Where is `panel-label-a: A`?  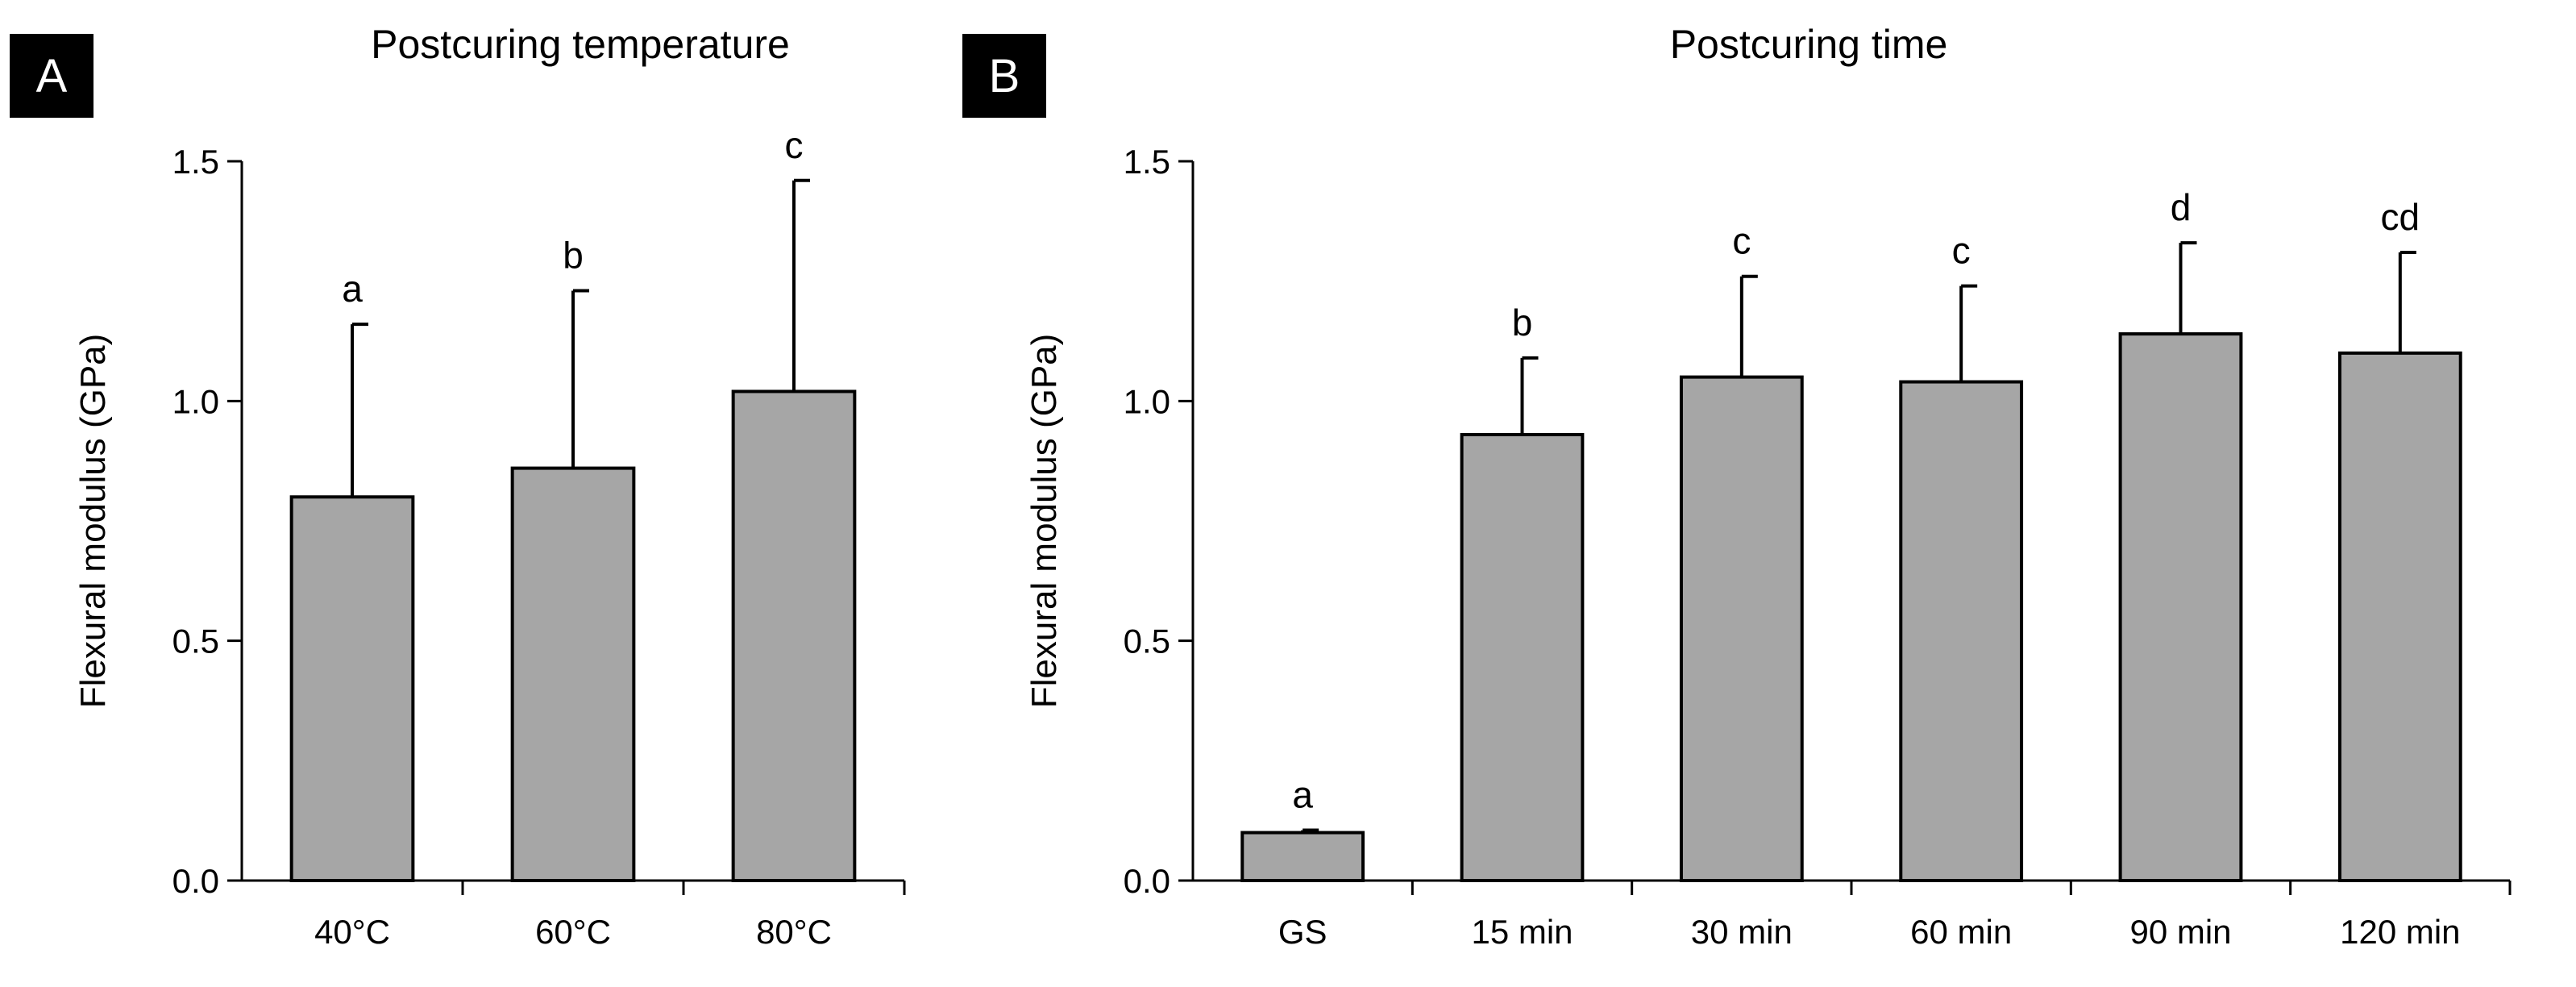 panel-label-a: A is located at coordinates (51, 76).